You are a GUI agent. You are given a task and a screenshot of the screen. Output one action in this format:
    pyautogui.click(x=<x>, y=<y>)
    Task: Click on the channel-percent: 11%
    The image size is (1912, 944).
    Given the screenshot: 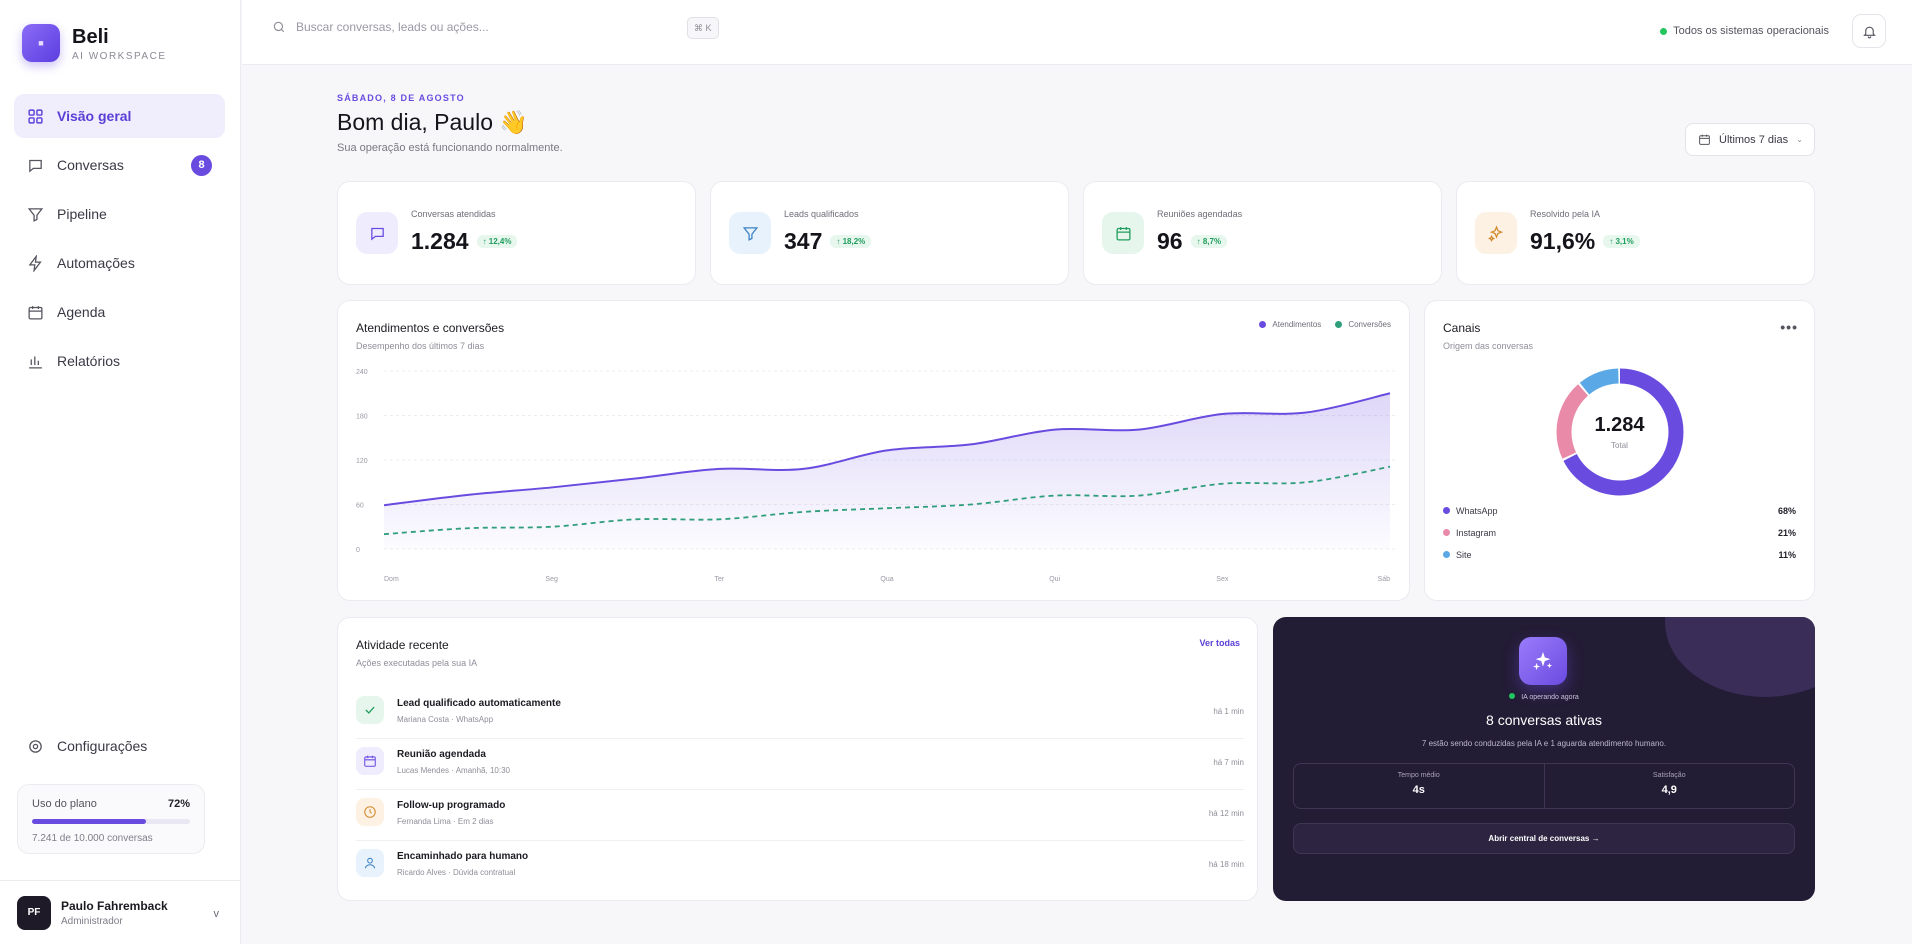 What is the action you would take?
    pyautogui.click(x=1787, y=555)
    